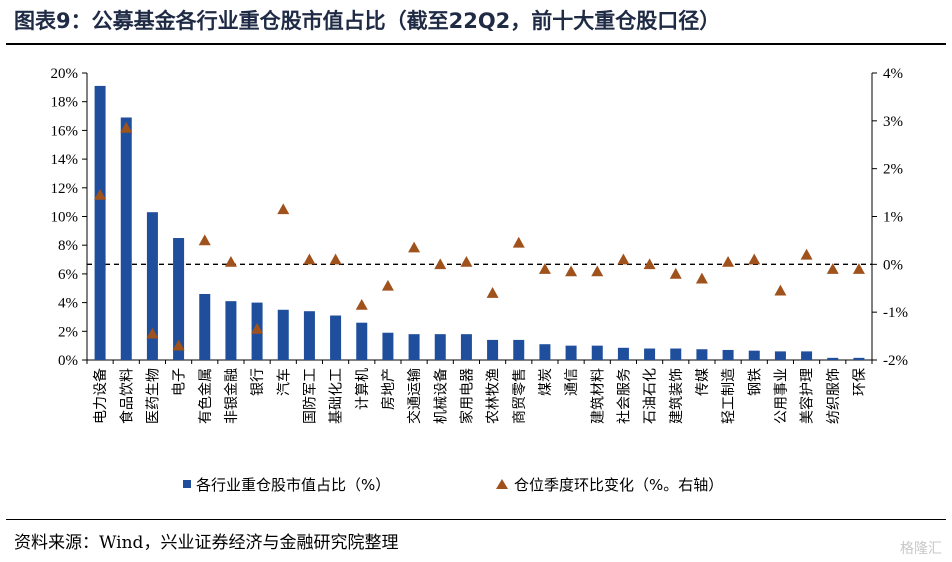 The image size is (952, 562). I want to click on category-label: 钢铁, so click(755, 382).